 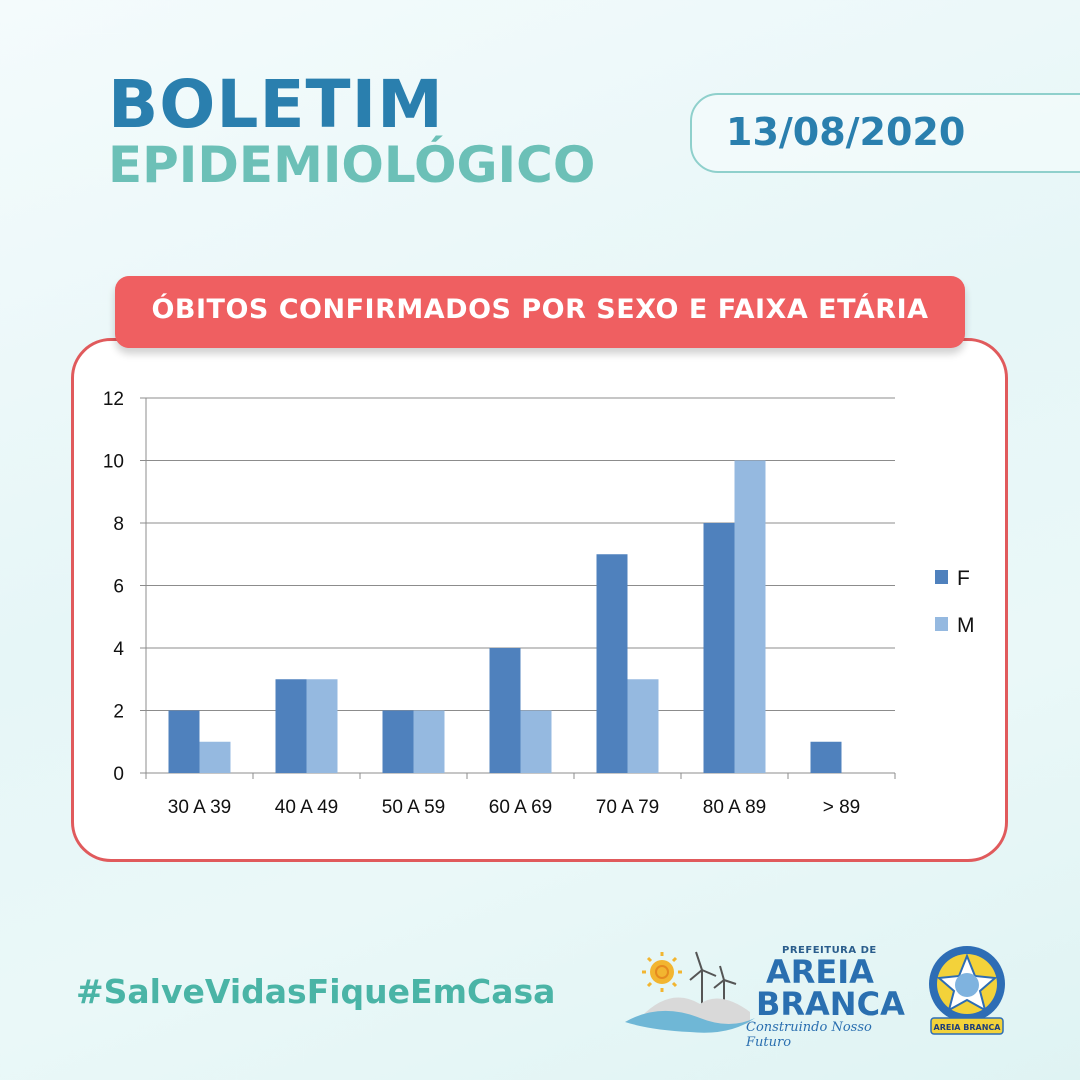 I want to click on x-tick-label-1: 40 A 49, so click(x=306, y=807).